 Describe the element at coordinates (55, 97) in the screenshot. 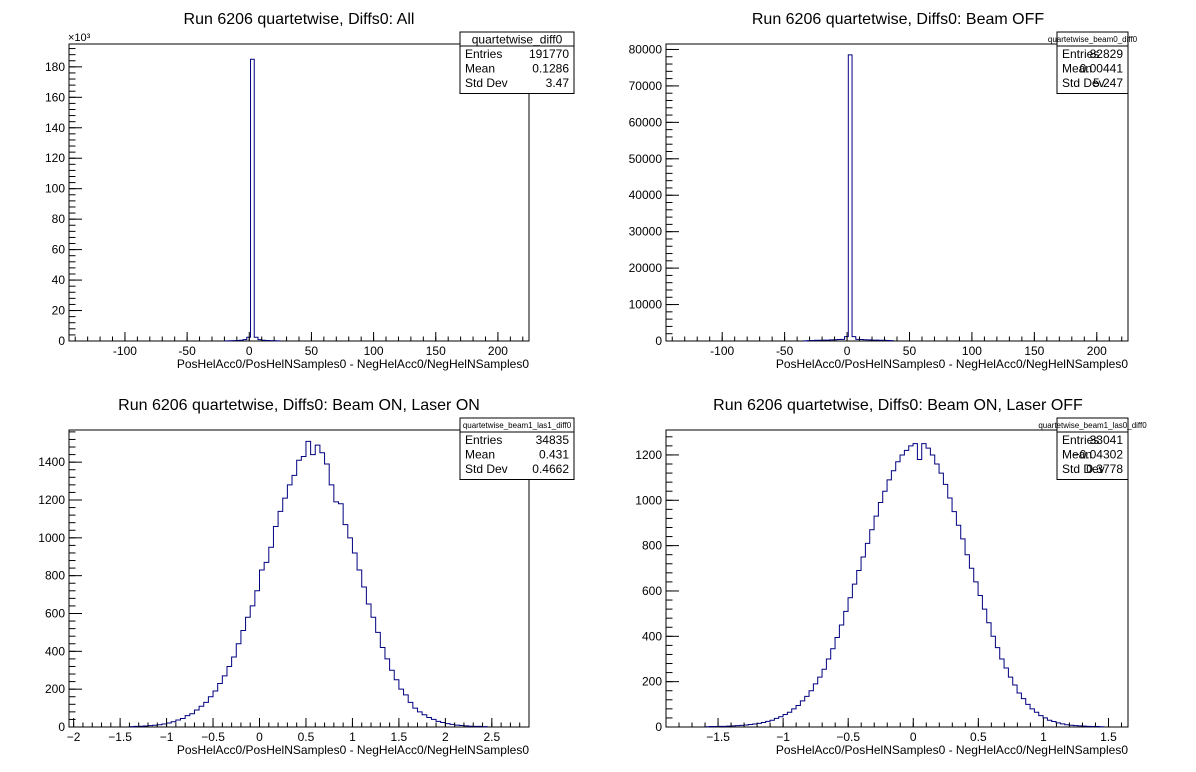

I see `y-tick-label: 160` at that location.